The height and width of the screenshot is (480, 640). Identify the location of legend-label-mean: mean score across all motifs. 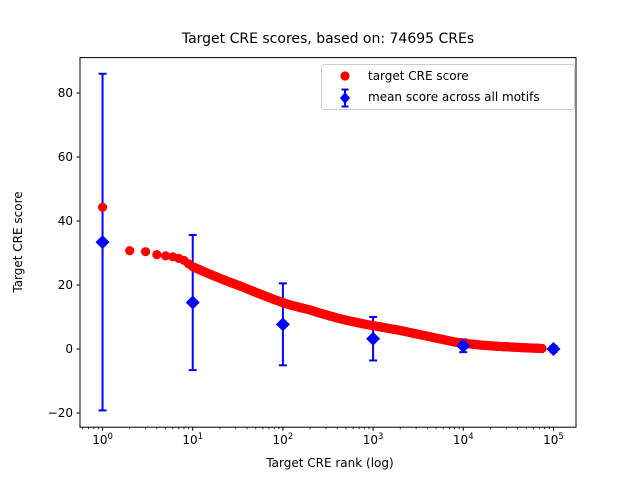
(454, 97).